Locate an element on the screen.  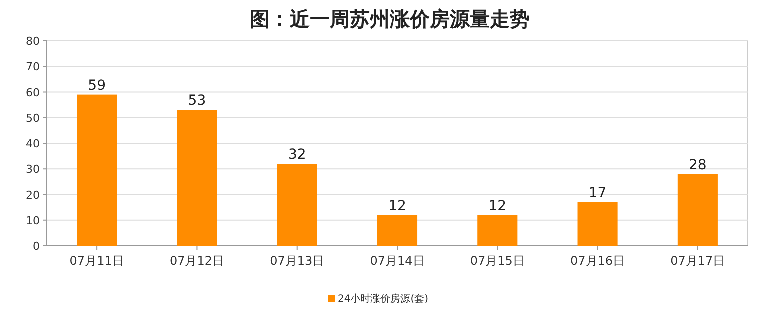
data-label: 17 is located at coordinates (597, 193).